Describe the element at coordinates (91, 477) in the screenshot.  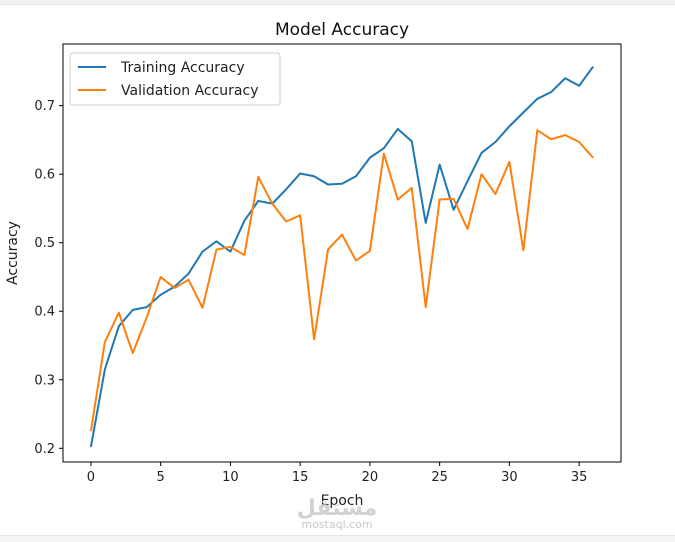
I see `x-tick-label: 0` at that location.